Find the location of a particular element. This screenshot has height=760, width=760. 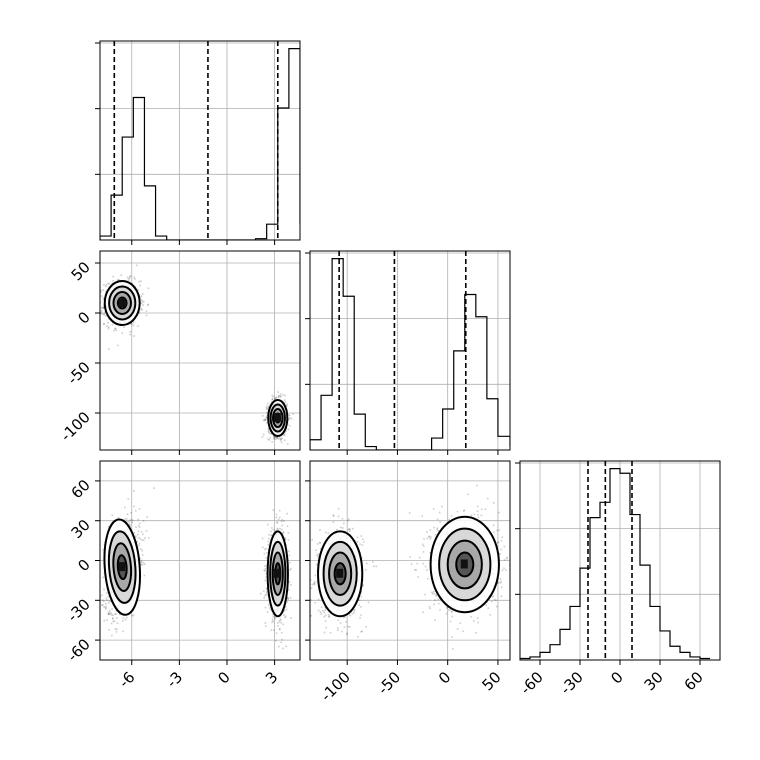

tick-label-y-p1-0: -100 is located at coordinates (75, 426).